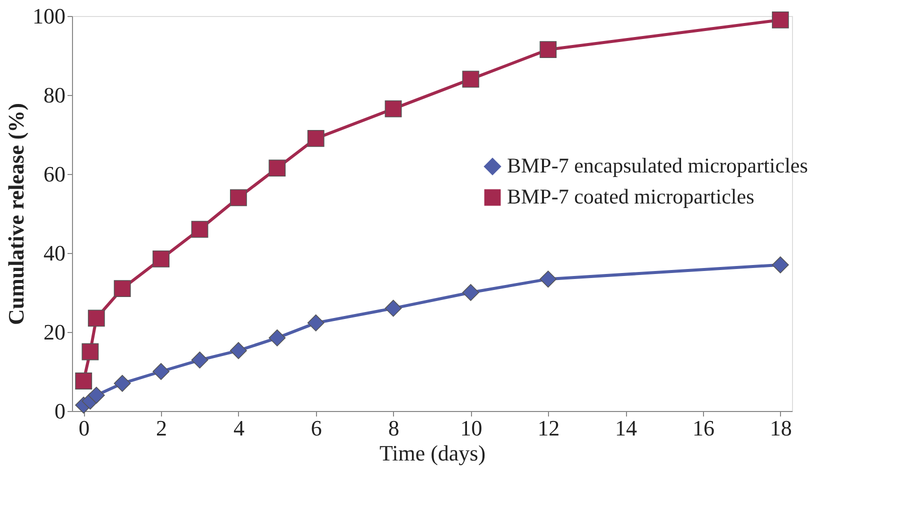 This screenshot has height=513, width=909. Describe the element at coordinates (394, 428) in the screenshot. I see `x-tick-label: 8` at that location.